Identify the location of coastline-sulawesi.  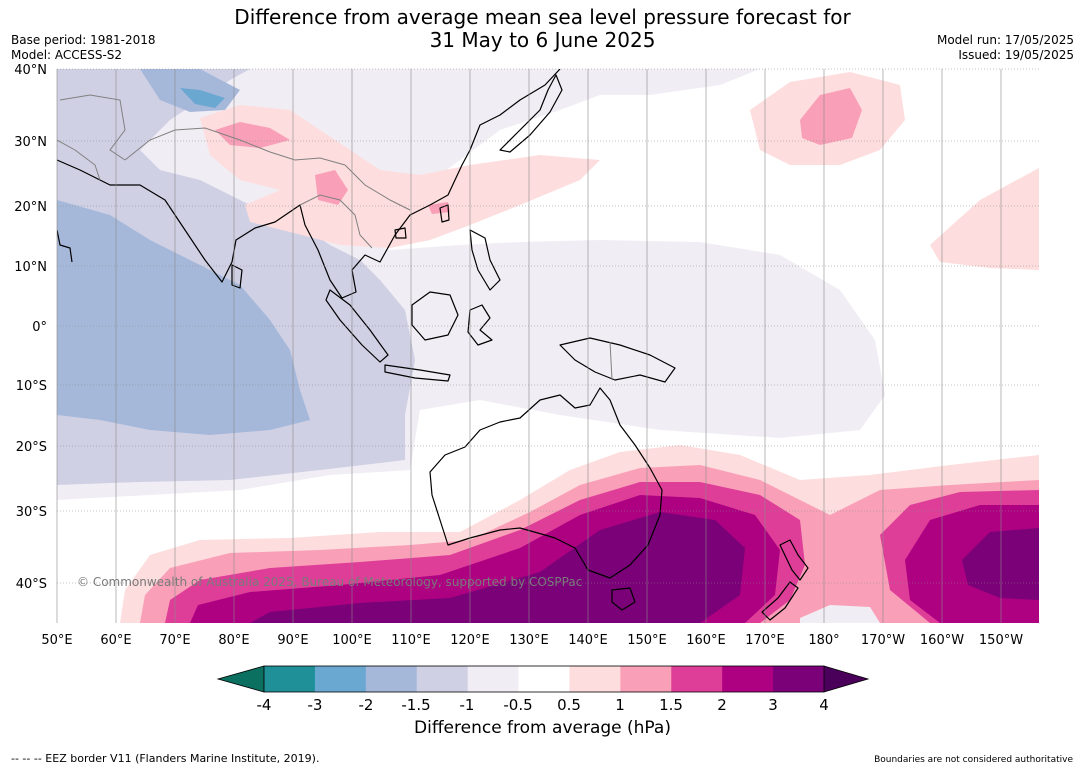
(480, 325).